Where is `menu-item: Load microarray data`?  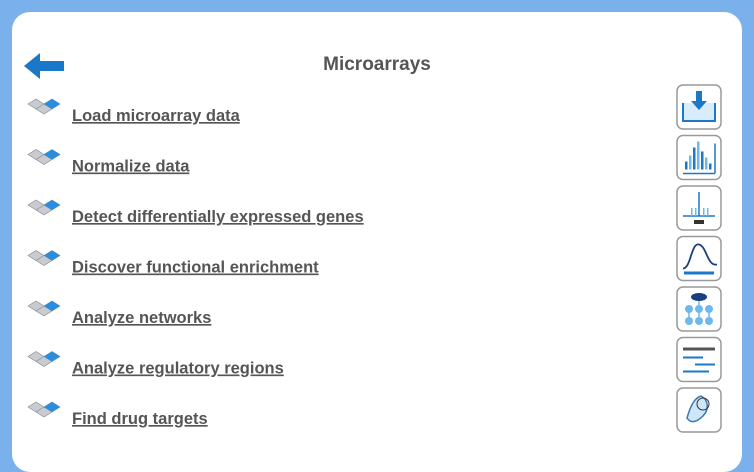 menu-item: Load microarray data is located at coordinates (134, 111).